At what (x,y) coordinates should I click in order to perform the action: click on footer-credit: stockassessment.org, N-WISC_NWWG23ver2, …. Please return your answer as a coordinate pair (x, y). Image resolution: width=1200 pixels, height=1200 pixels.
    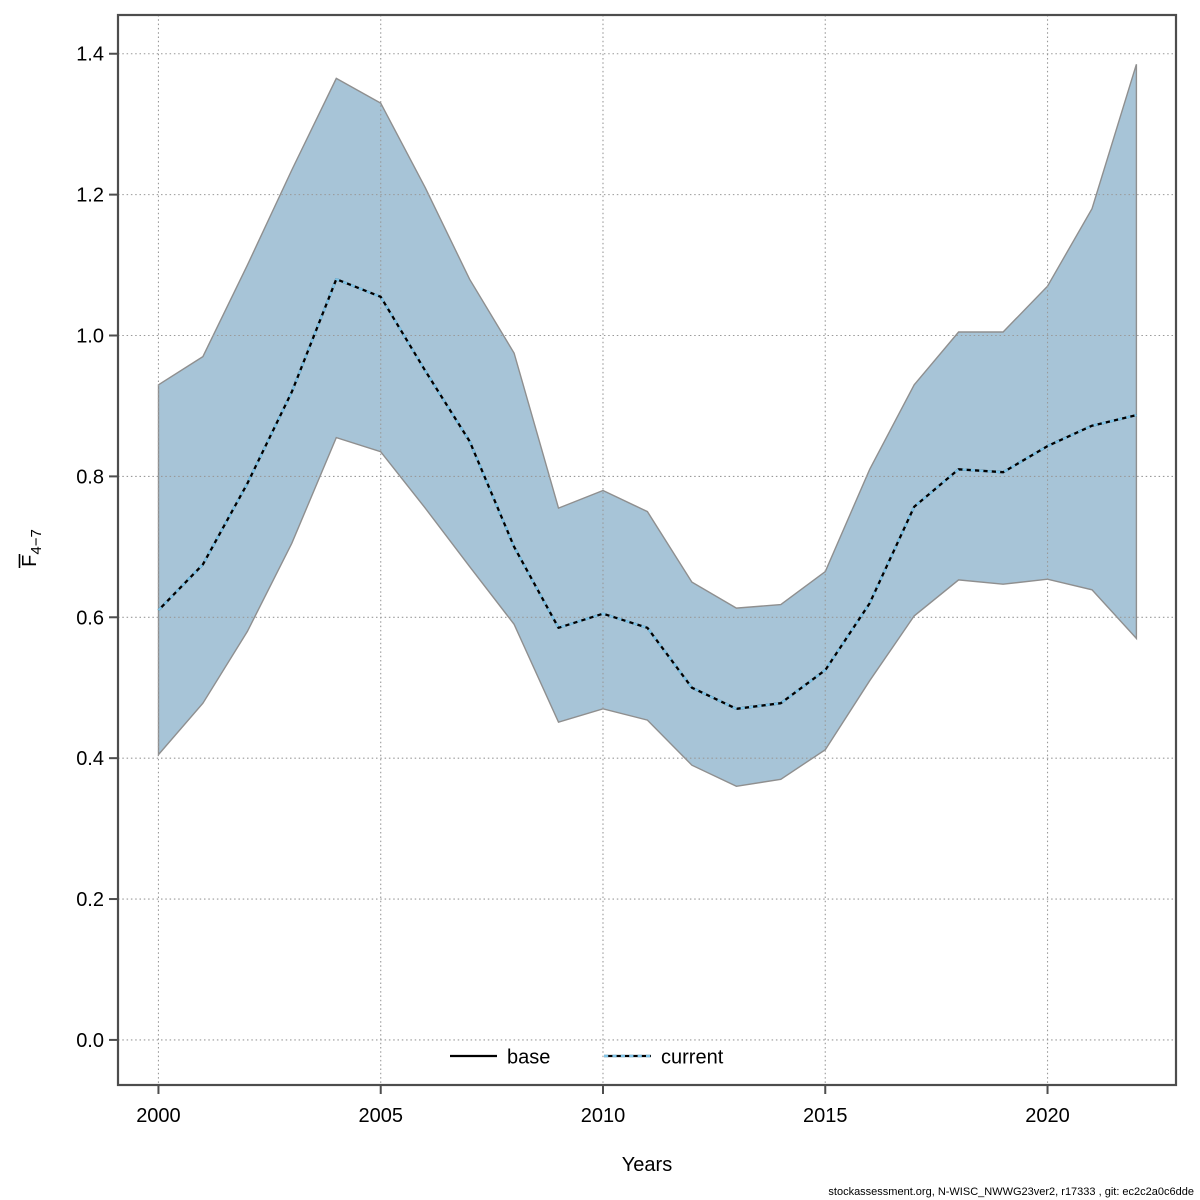
    Looking at the image, I should click on (1011, 1192).